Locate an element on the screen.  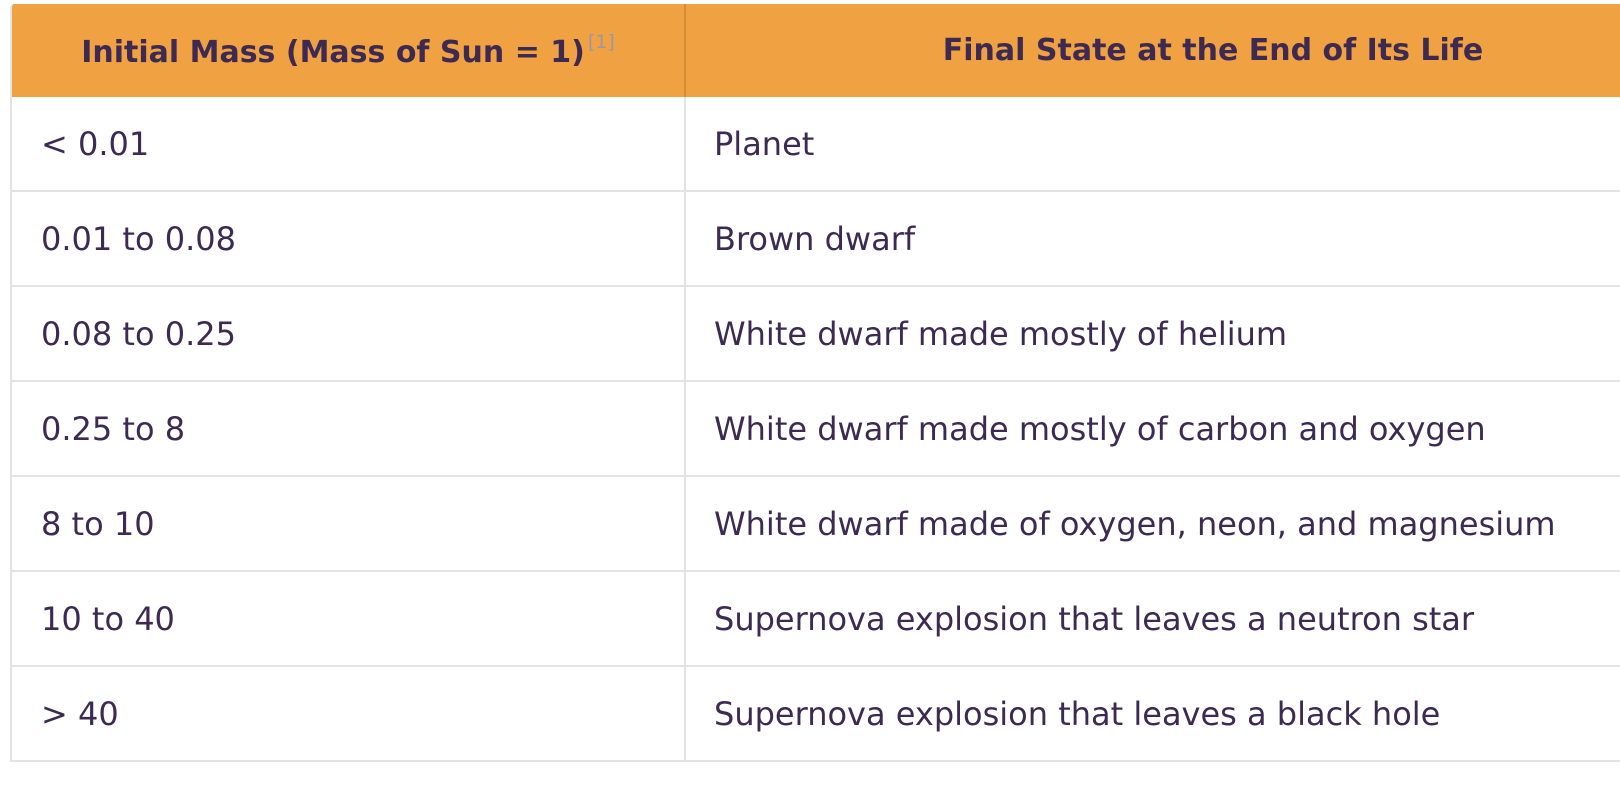
mass-cell: > 40 is located at coordinates (349, 713).